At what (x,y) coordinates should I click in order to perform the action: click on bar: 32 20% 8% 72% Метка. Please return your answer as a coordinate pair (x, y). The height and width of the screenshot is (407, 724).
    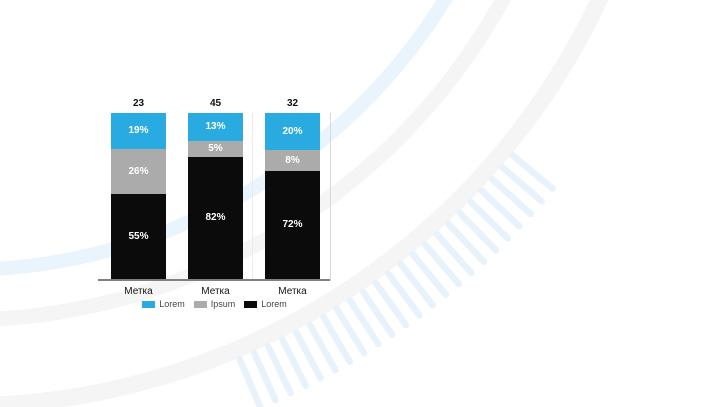
    Looking at the image, I should click on (292, 197).